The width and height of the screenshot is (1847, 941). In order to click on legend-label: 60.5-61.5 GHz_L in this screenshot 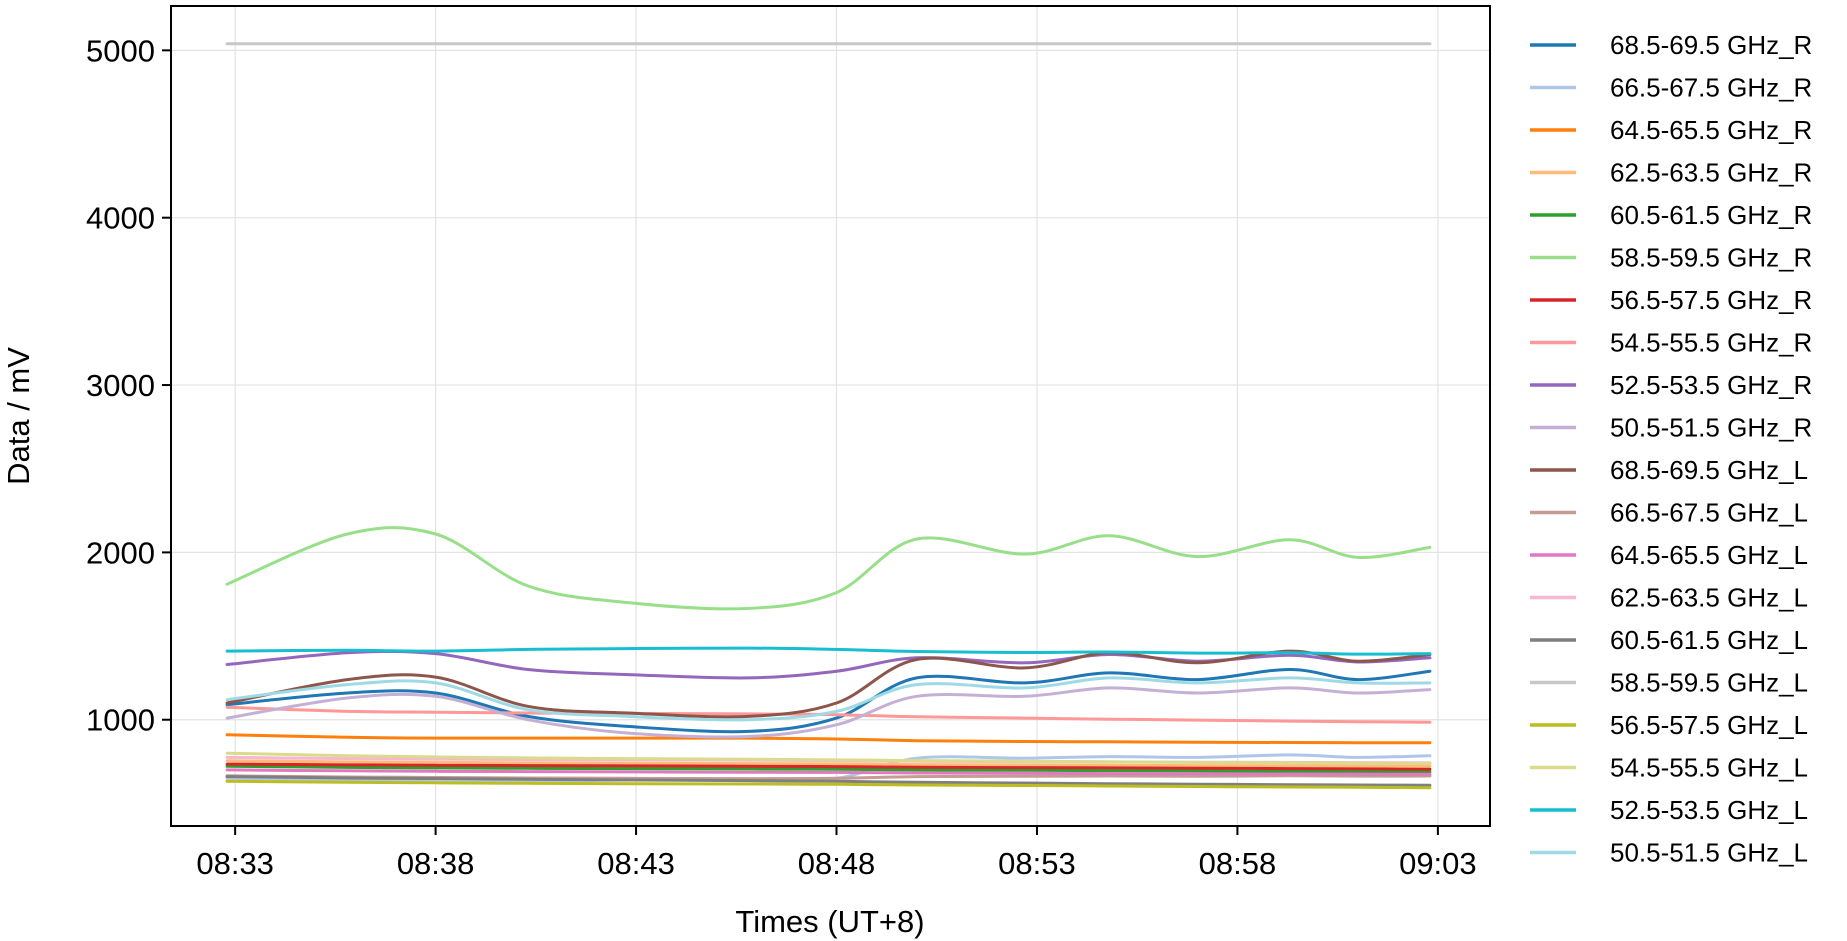, I will do `click(1709, 640)`.